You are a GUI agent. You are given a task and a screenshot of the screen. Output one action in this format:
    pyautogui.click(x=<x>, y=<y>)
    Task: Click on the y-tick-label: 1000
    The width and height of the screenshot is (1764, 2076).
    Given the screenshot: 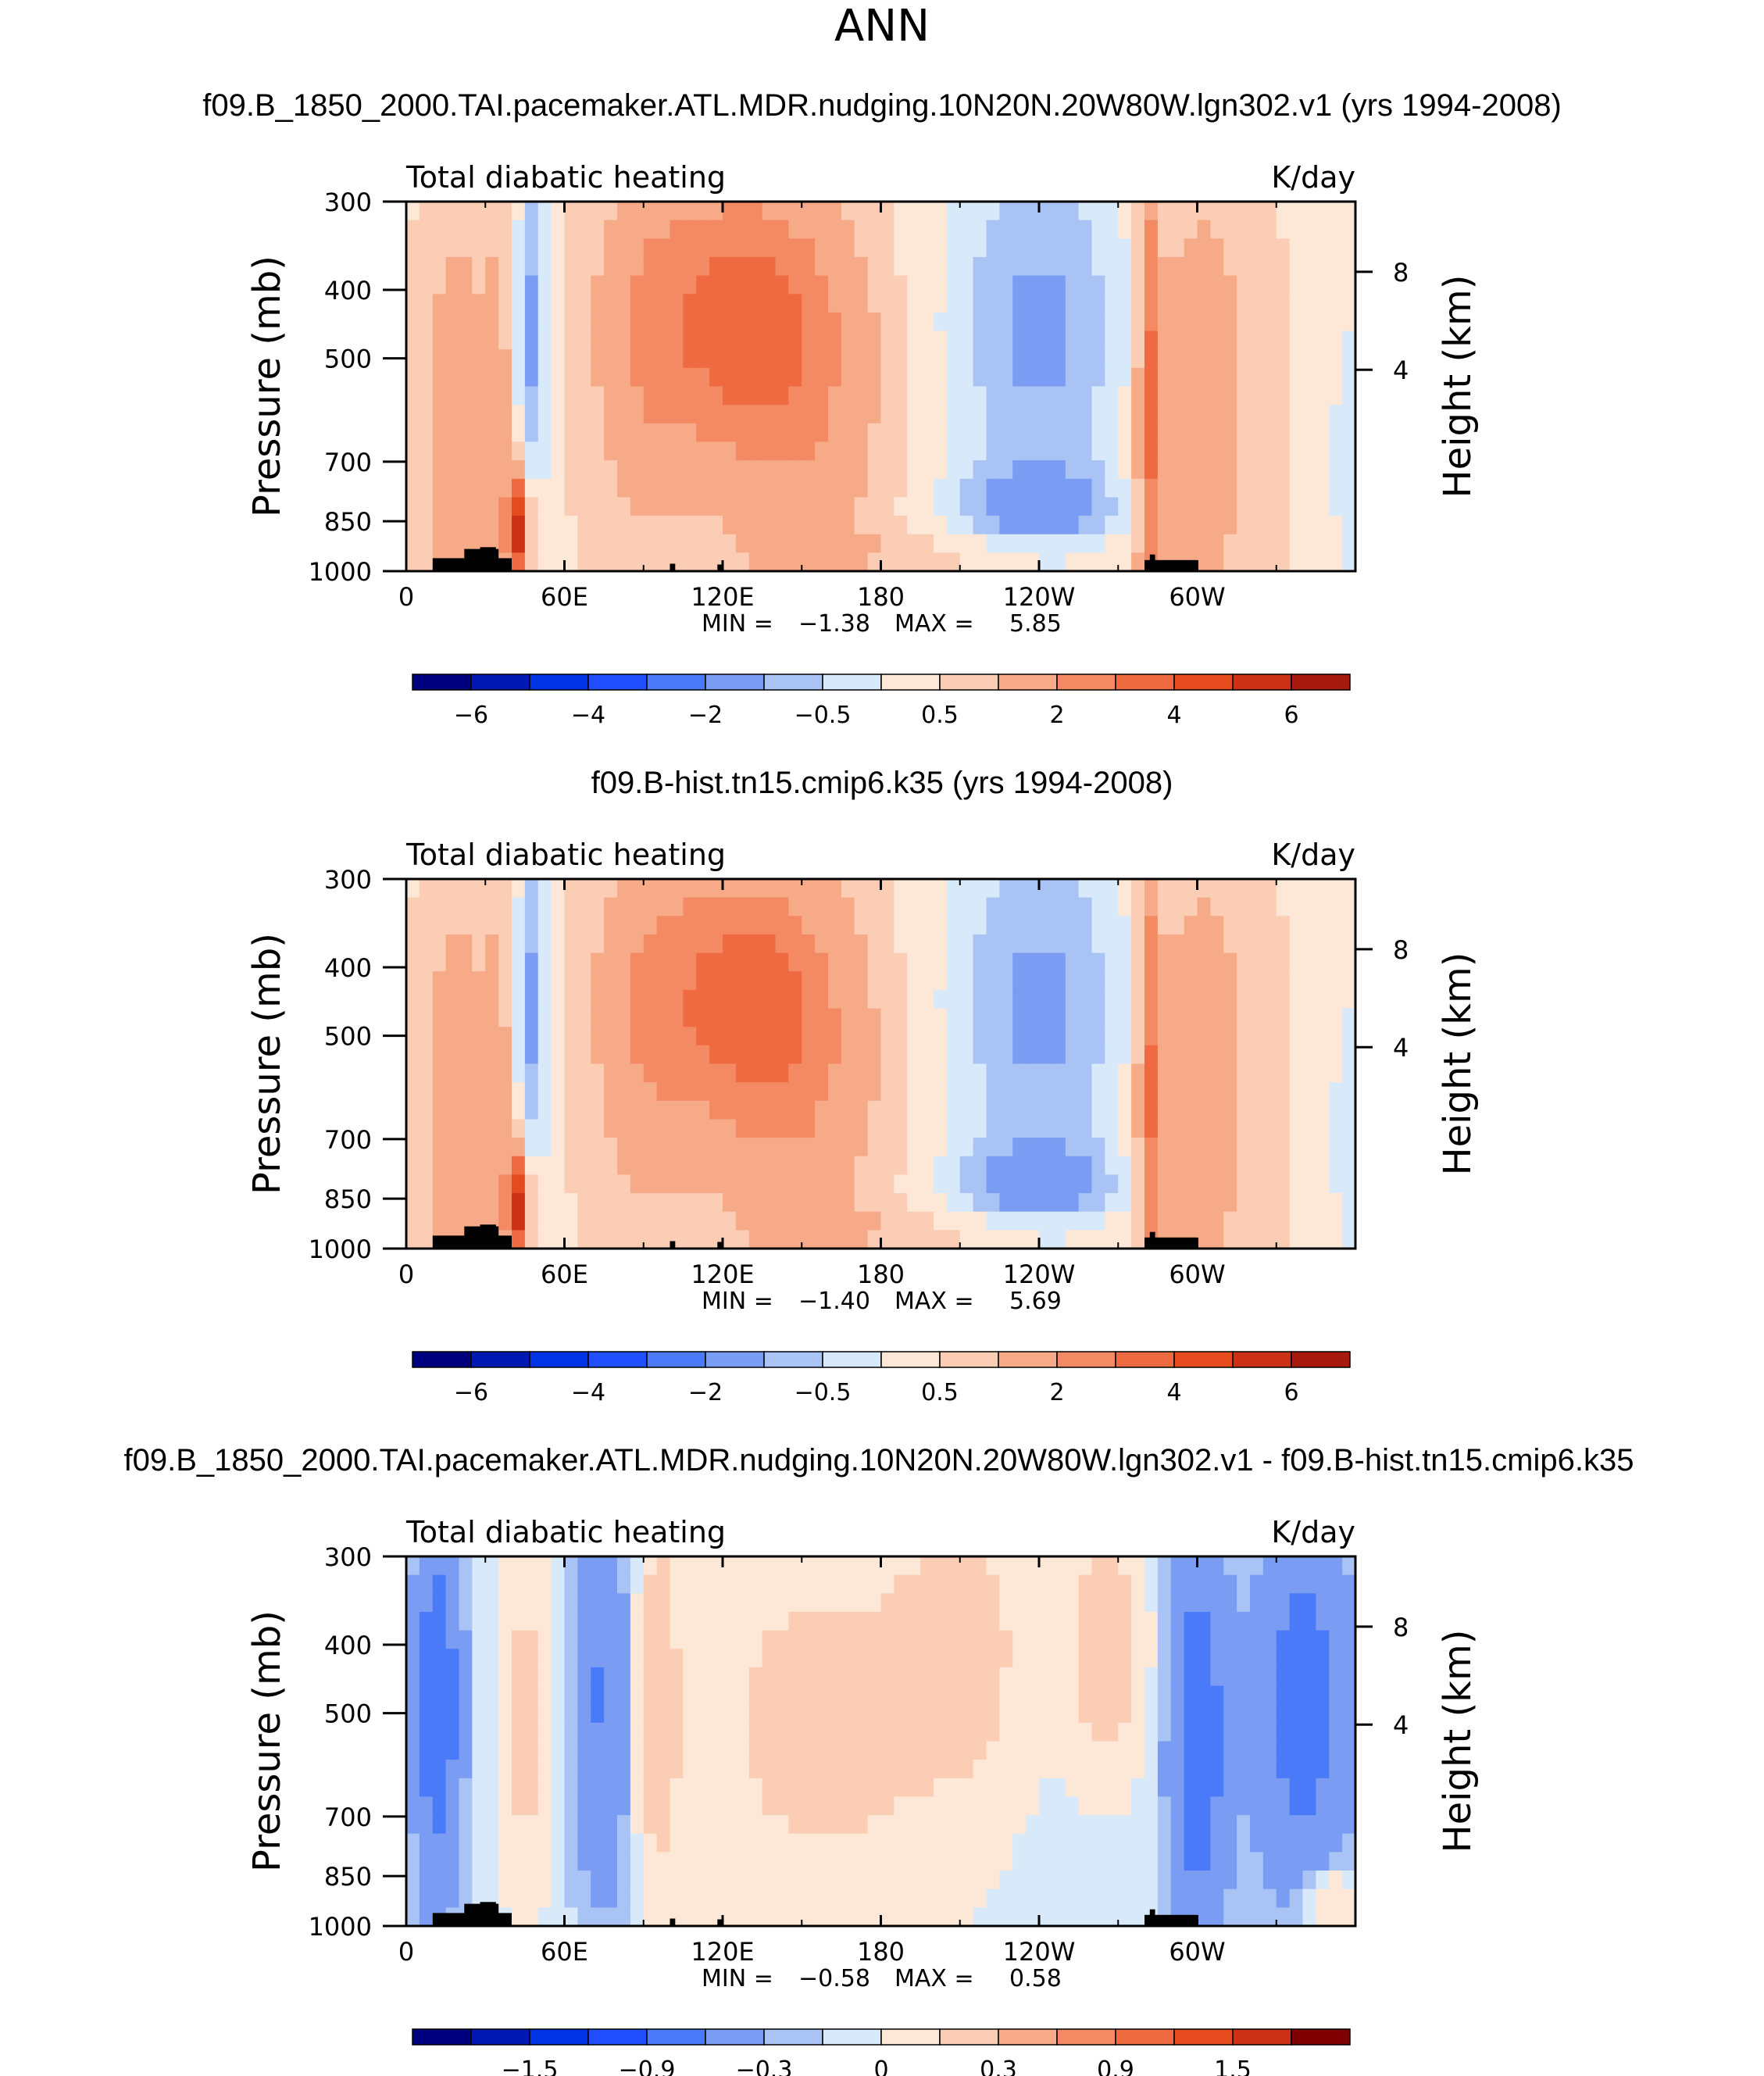 What is the action you would take?
    pyautogui.click(x=341, y=572)
    